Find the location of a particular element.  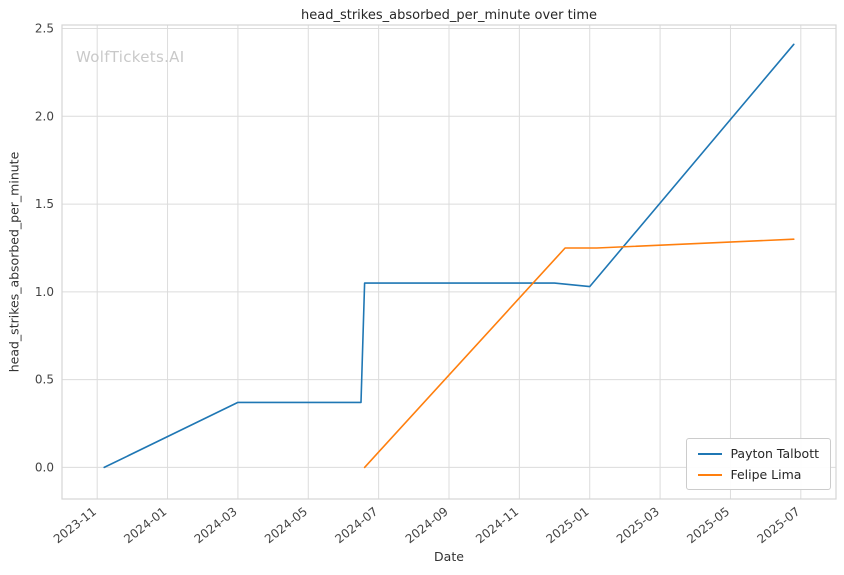

y-tick-label: 1.0 is located at coordinates (44, 292).